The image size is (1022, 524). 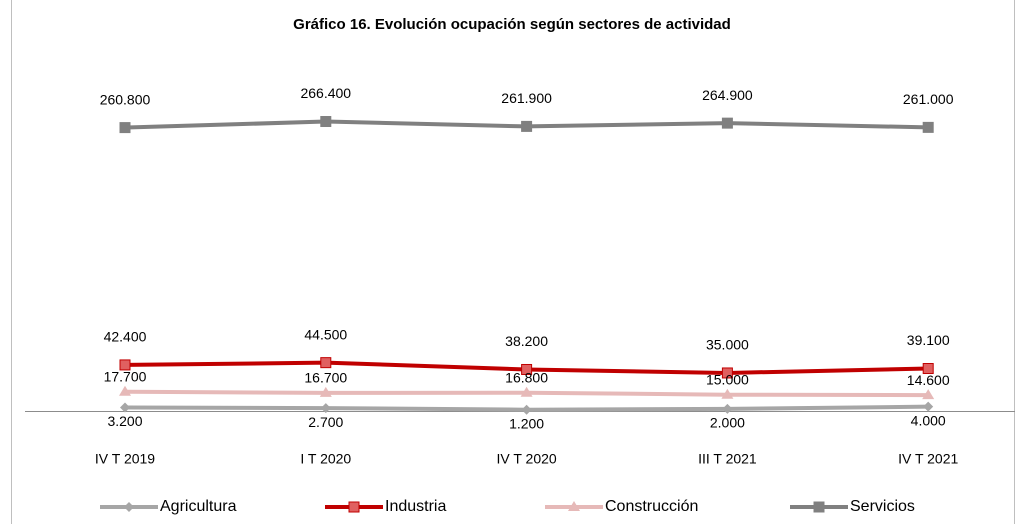 I want to click on data-label: 261.000, so click(x=928, y=99).